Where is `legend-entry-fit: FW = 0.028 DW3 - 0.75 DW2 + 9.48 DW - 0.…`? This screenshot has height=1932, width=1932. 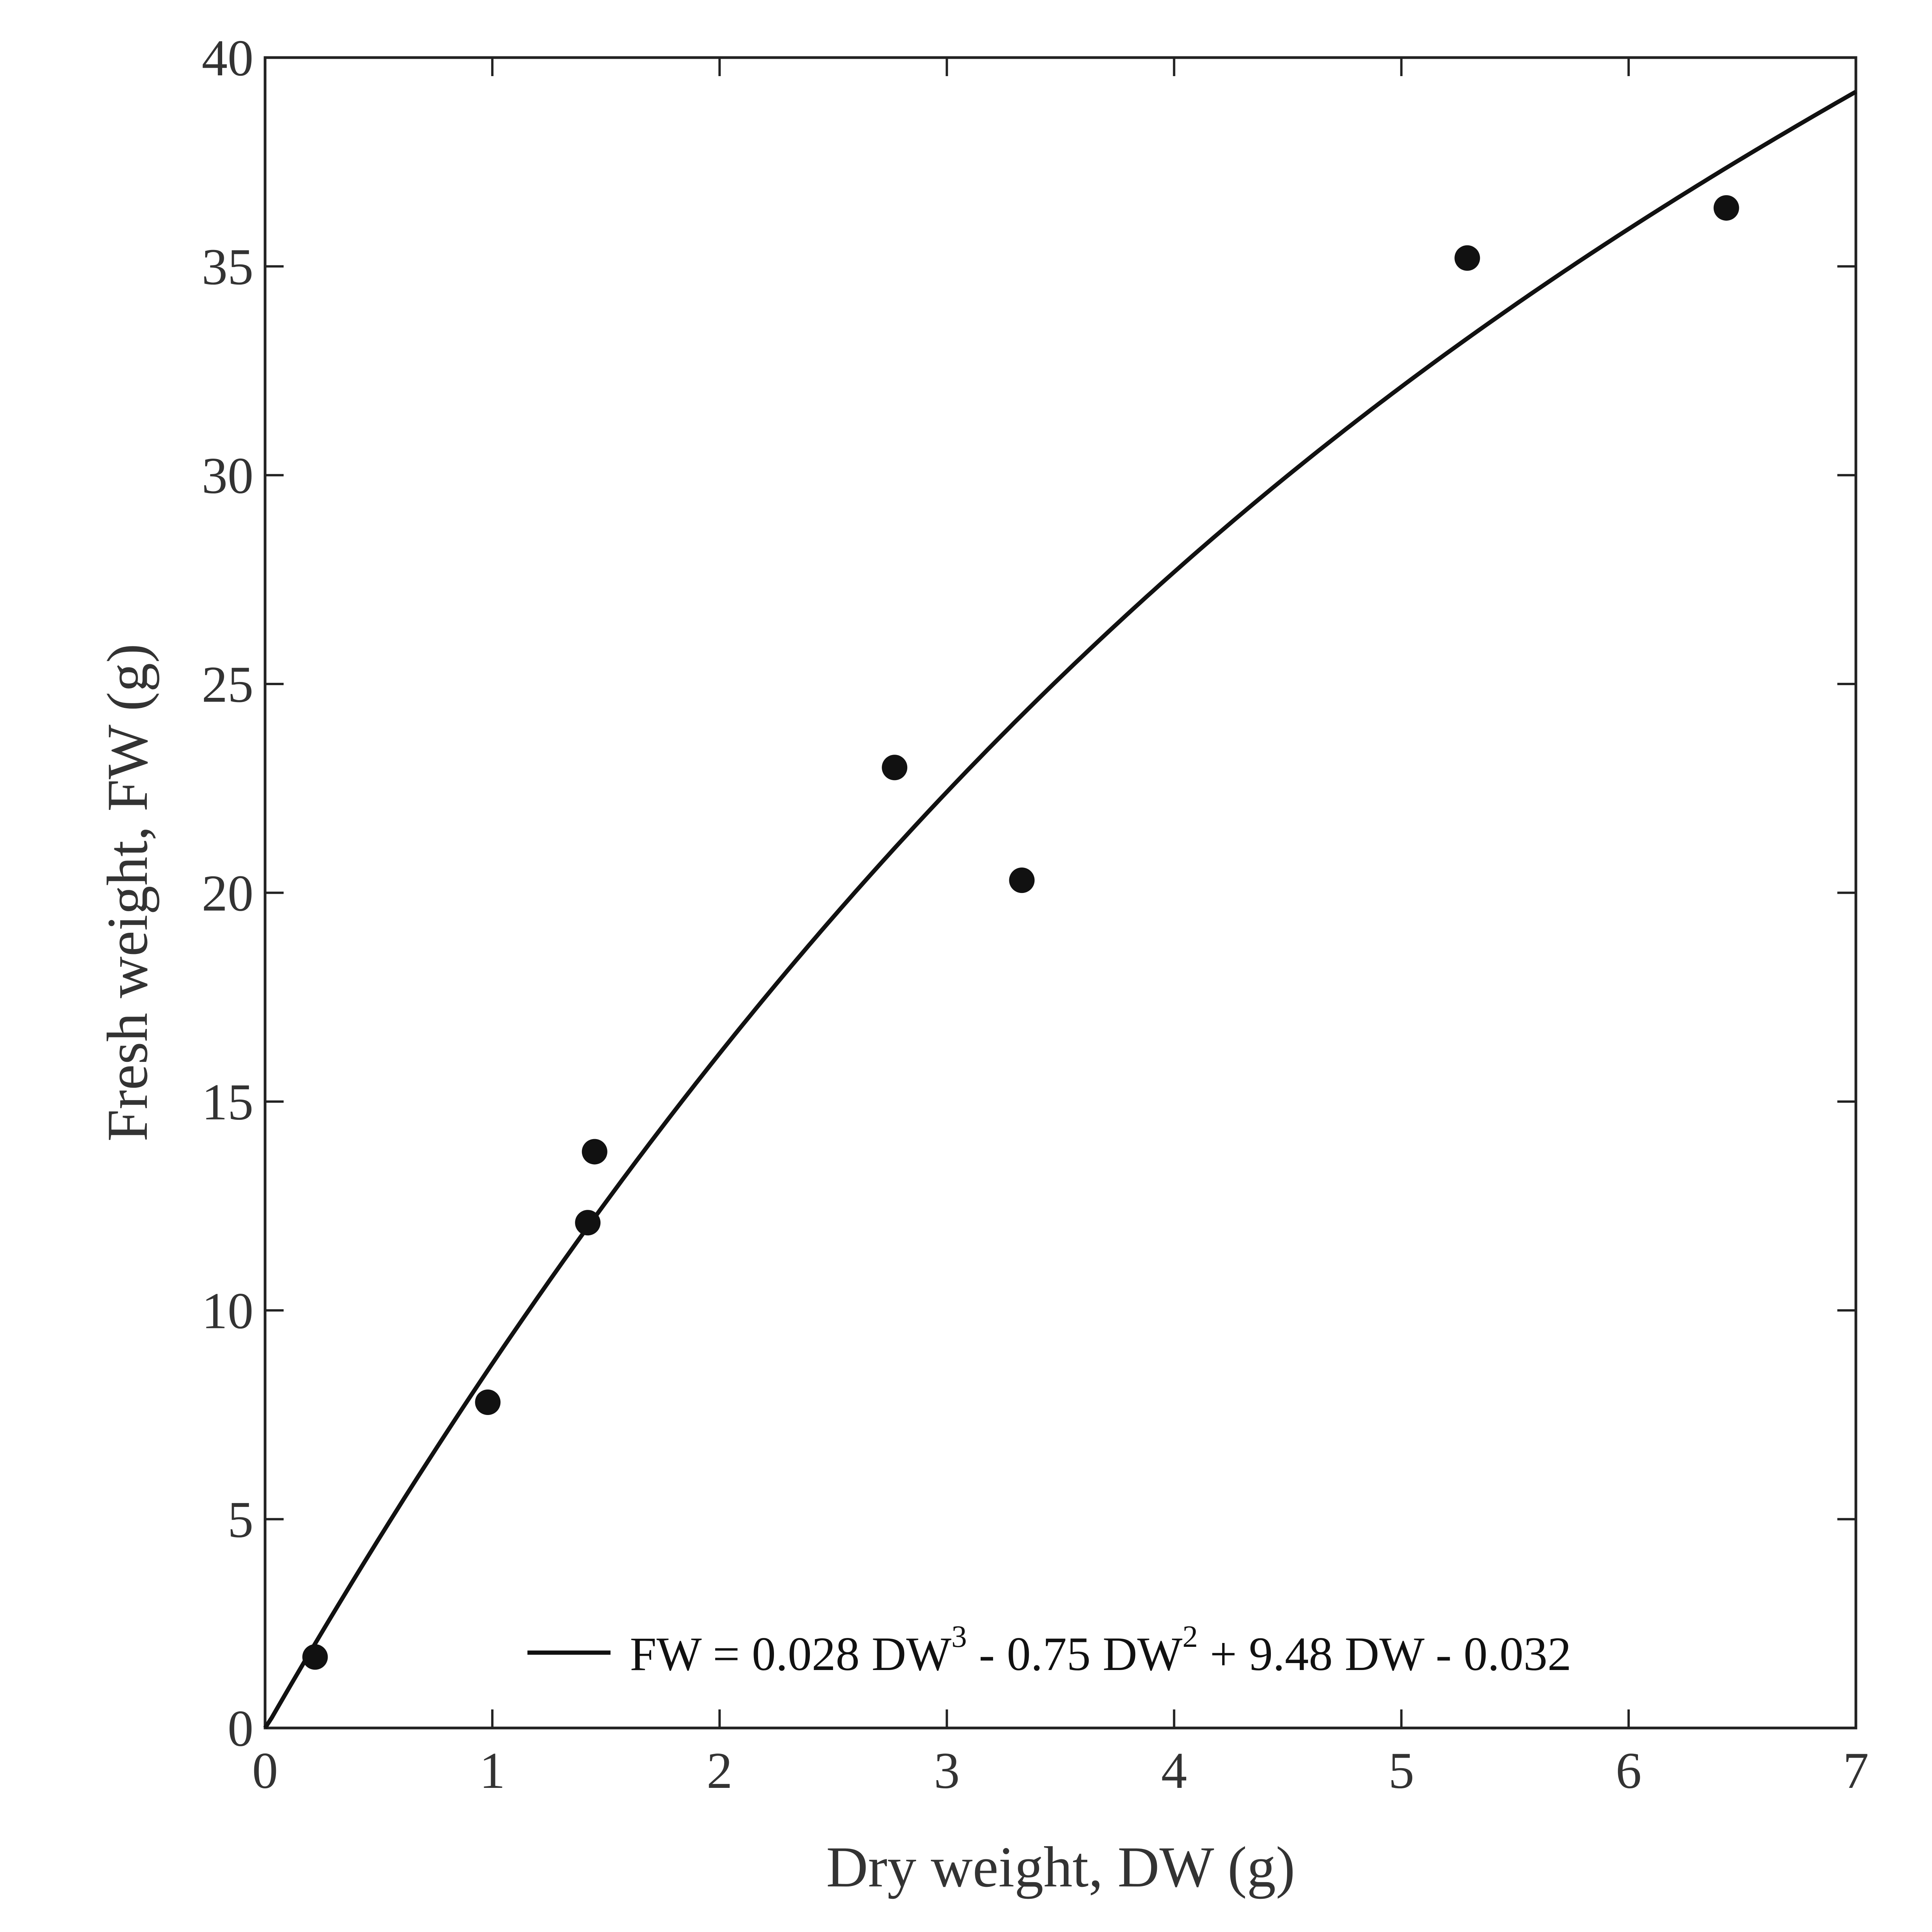
legend-entry-fit: FW = 0.028 DW3 - 0.75 DW2 + 9.48 DW - 0.… is located at coordinates (1100, 1650).